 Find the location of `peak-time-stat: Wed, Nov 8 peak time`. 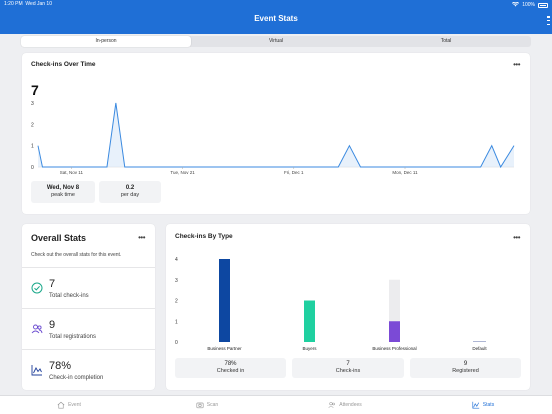

peak-time-stat: Wed, Nov 8 peak time is located at coordinates (63, 192).